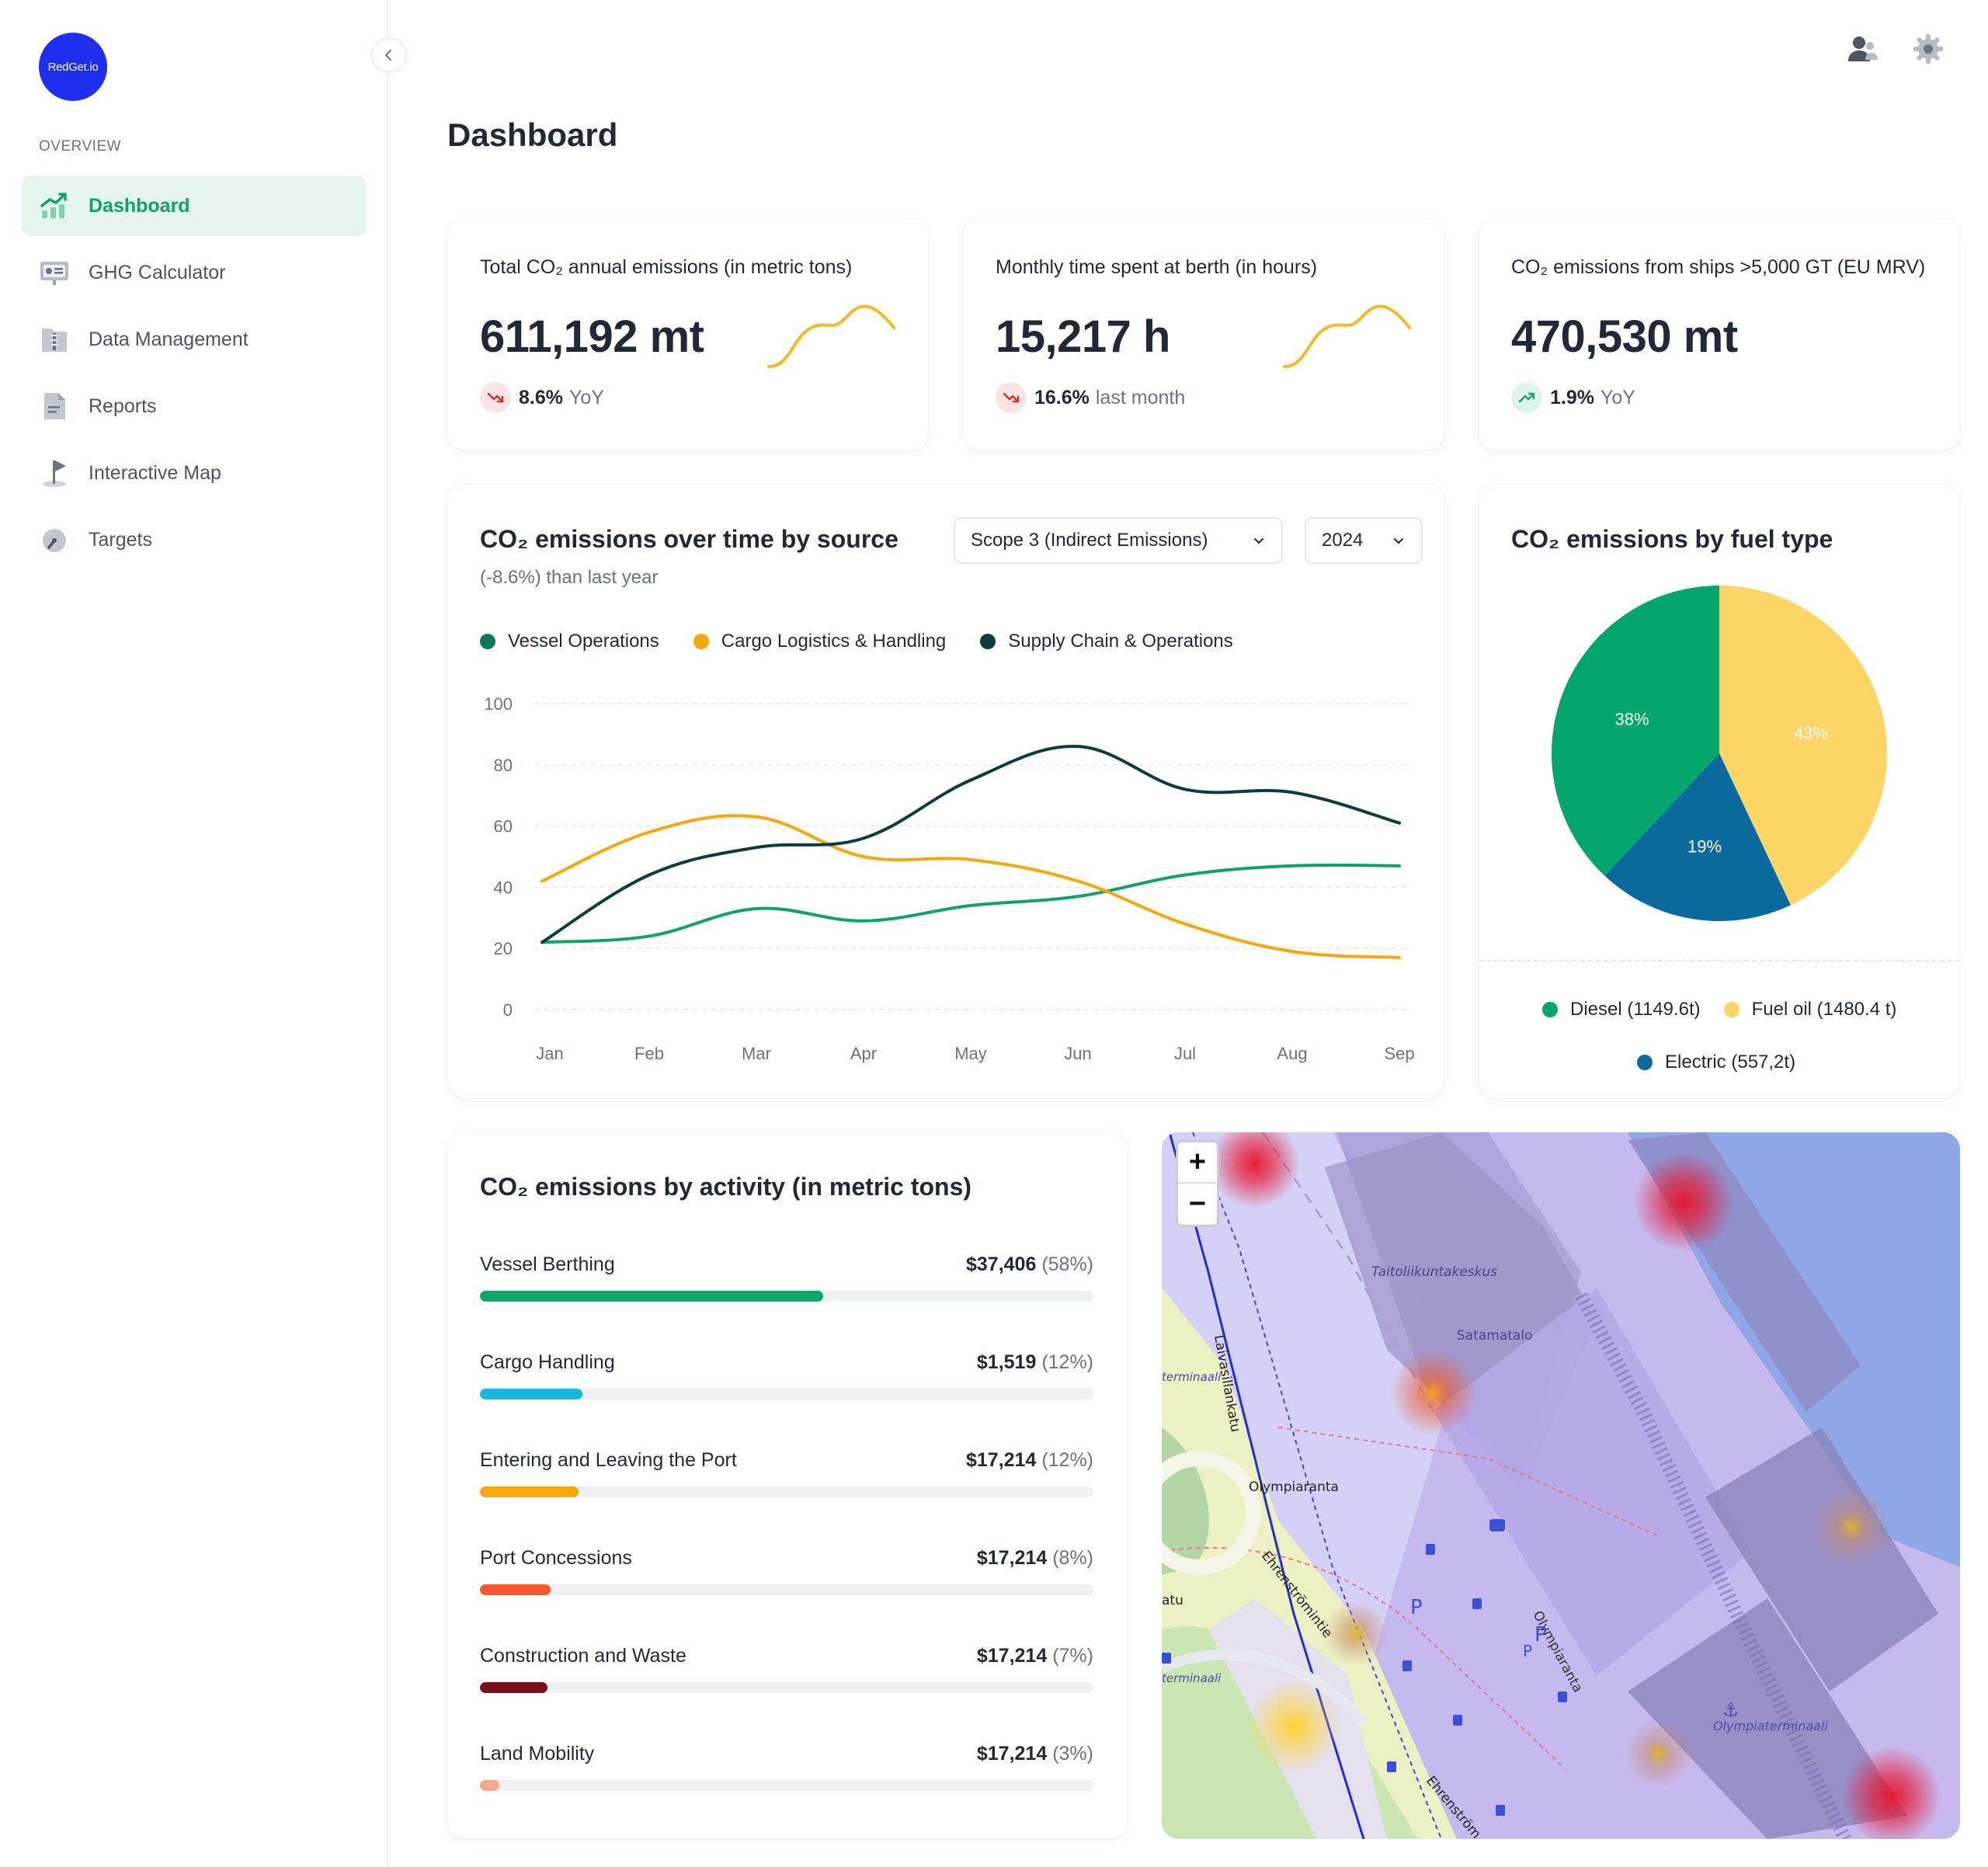 Image resolution: width=1988 pixels, height=1867 pixels. I want to click on parking-icons: P P P, so click(1478, 1628).